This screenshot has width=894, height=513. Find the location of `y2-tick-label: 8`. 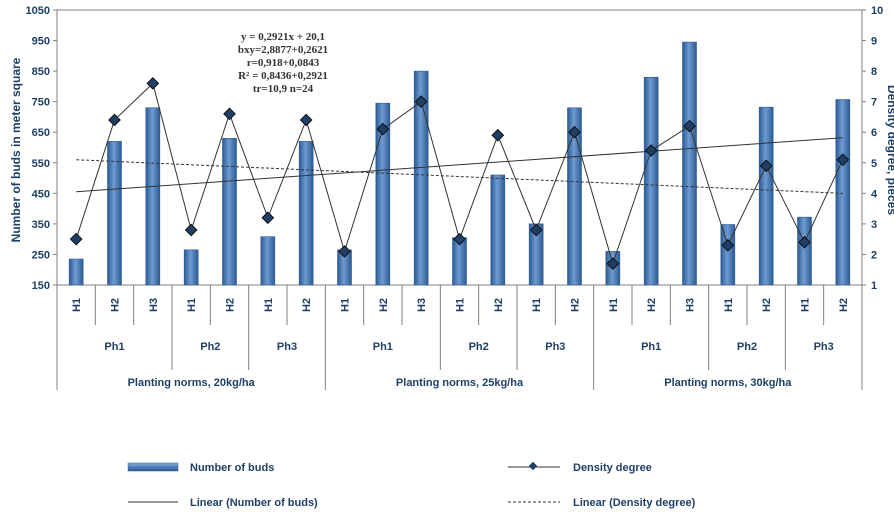

y2-tick-label: 8 is located at coordinates (874, 72).